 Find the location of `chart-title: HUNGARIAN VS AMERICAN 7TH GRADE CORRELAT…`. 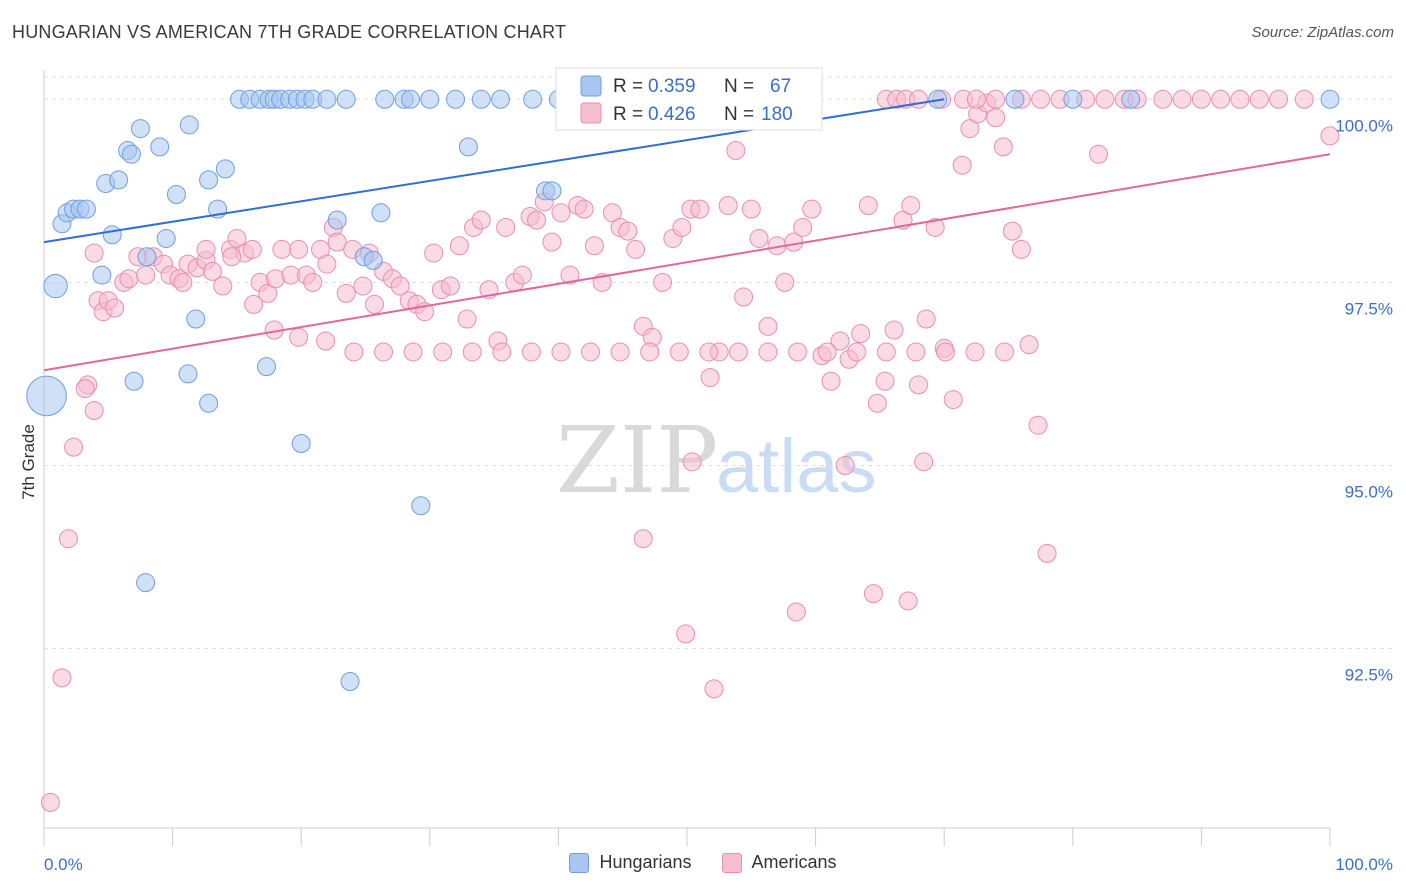

chart-title: HUNGARIAN VS AMERICAN 7TH GRADE CORRELAT… is located at coordinates (289, 32).